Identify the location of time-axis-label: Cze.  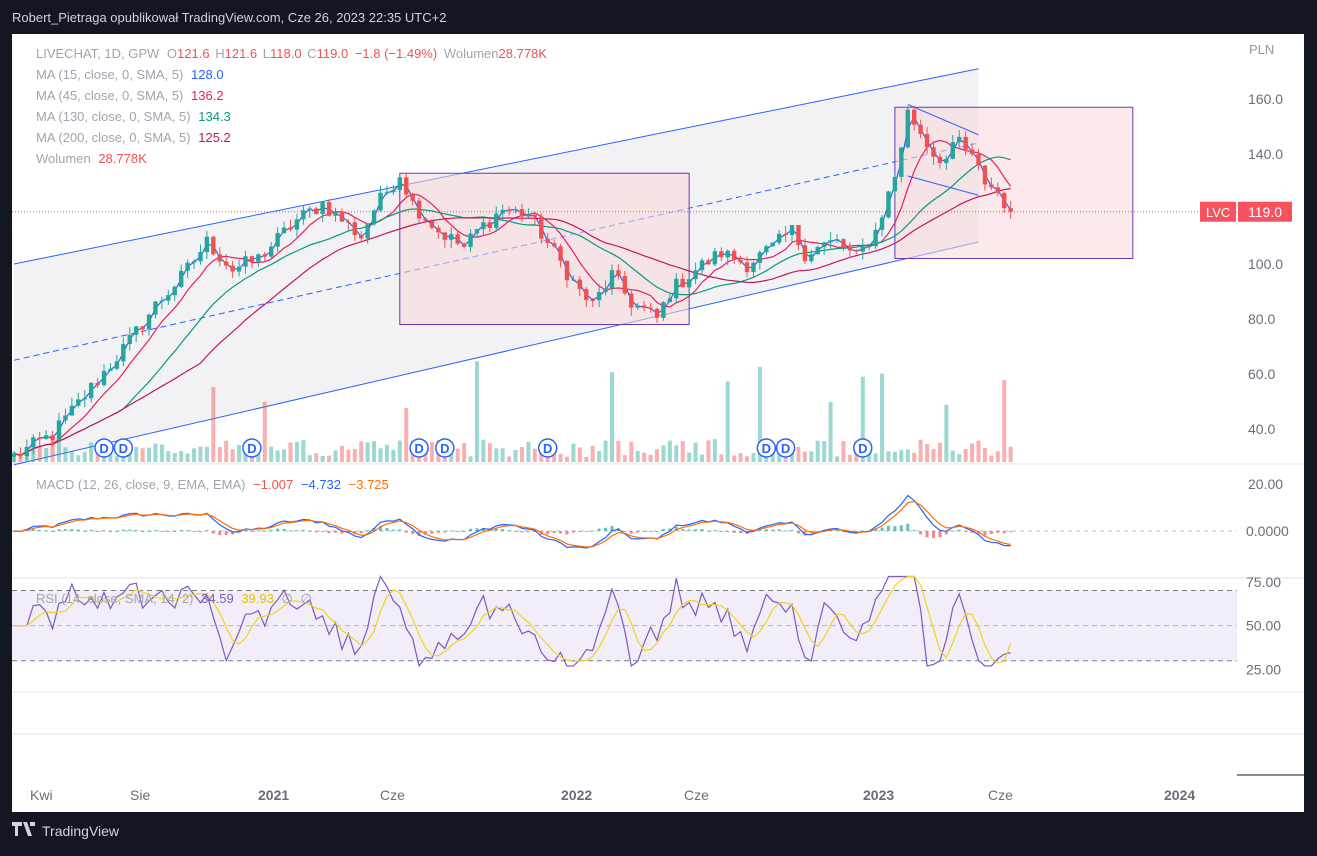
(696, 795).